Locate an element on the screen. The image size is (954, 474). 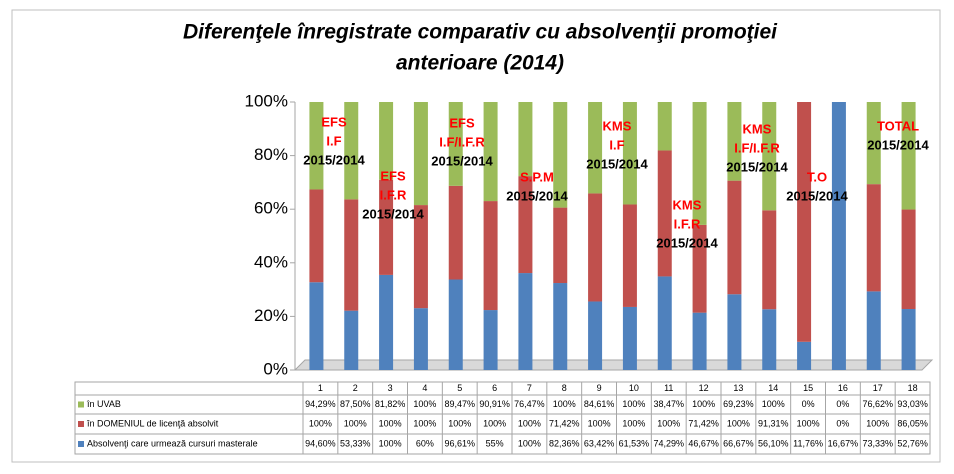
data-label: 82,36% is located at coordinates (564, 443).